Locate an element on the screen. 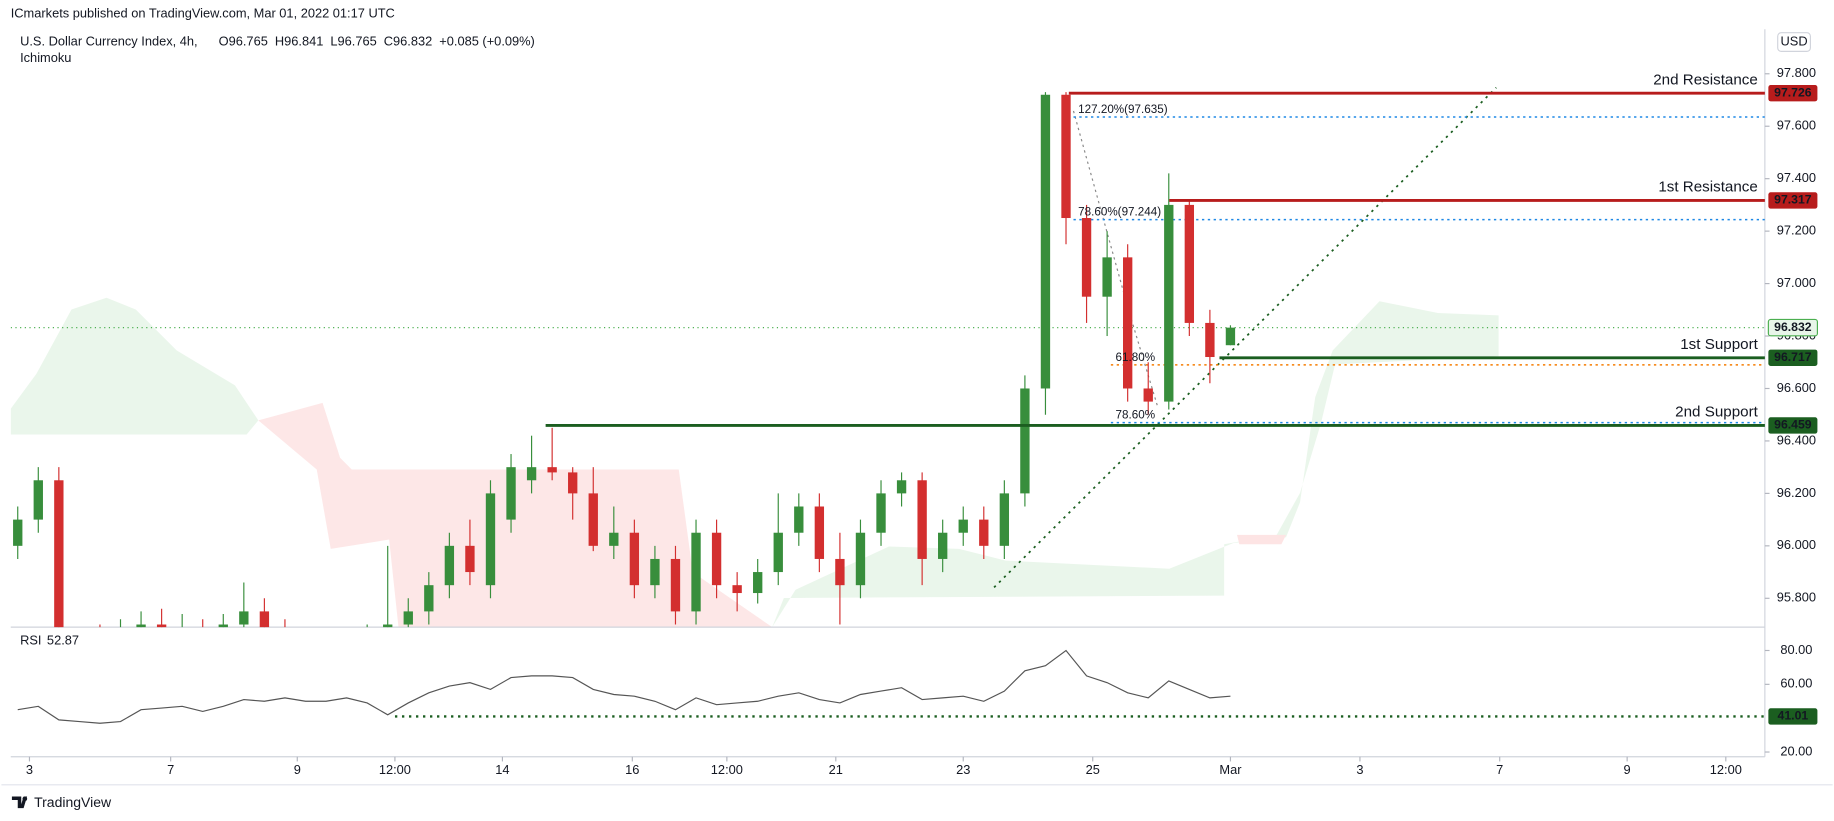 Image resolution: width=1834 pixels, height=821 pixels. logo is located at coordinates (19, 802).